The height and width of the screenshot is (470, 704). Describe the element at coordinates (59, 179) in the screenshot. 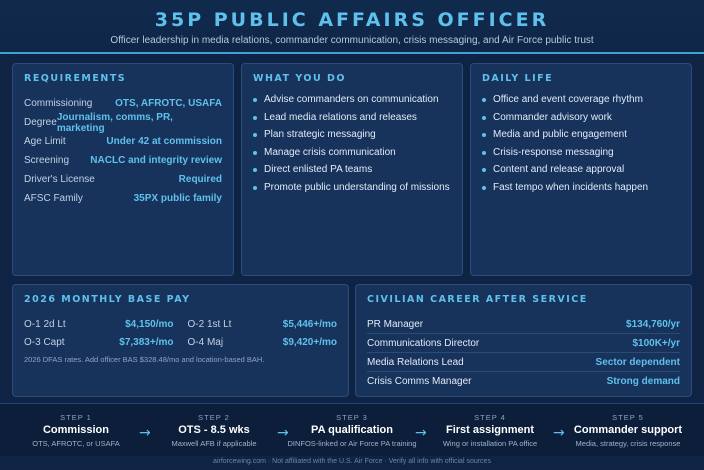

I see `requirement-label: Driver's License` at that location.